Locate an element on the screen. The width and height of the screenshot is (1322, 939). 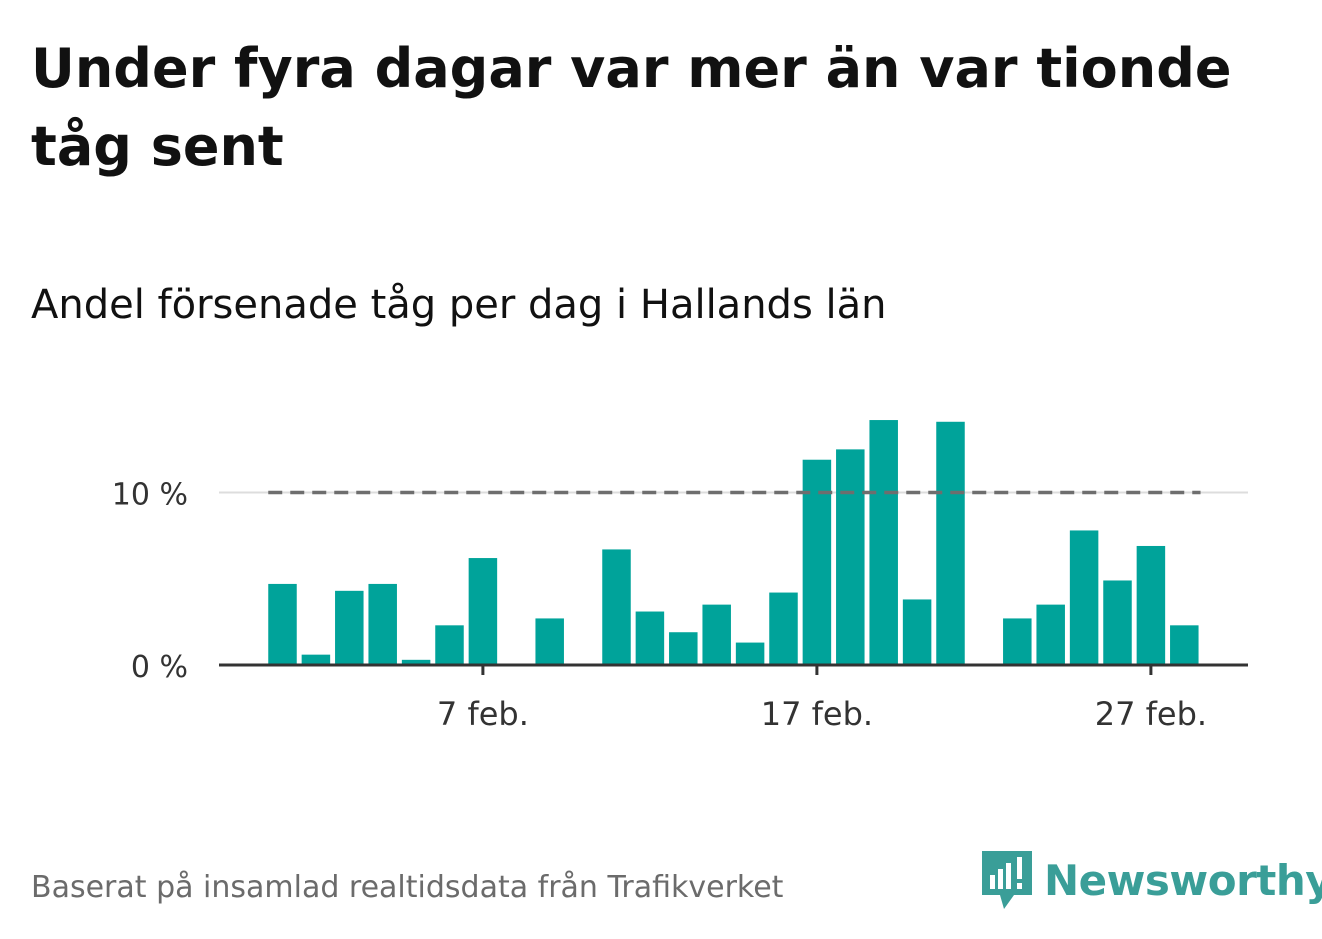
newsworthy-logo-icon is located at coordinates (1007, 880).